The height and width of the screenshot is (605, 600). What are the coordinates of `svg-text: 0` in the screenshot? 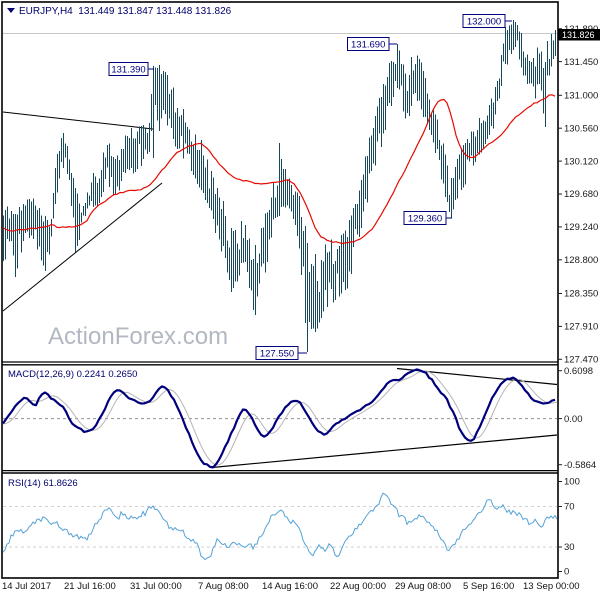 It's located at (566, 572).